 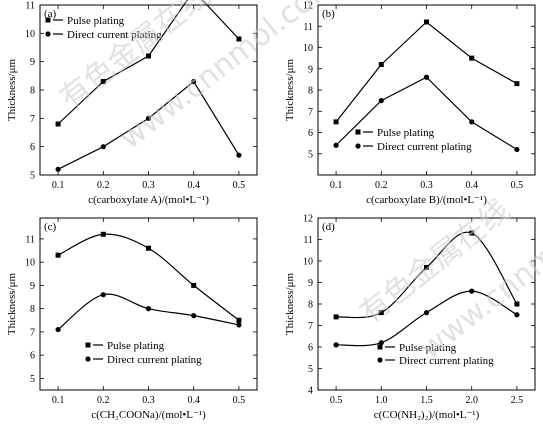 I want to click on x-axis-label: c(carboxylate B)/(mol•L⁻¹), so click(x=426, y=200).